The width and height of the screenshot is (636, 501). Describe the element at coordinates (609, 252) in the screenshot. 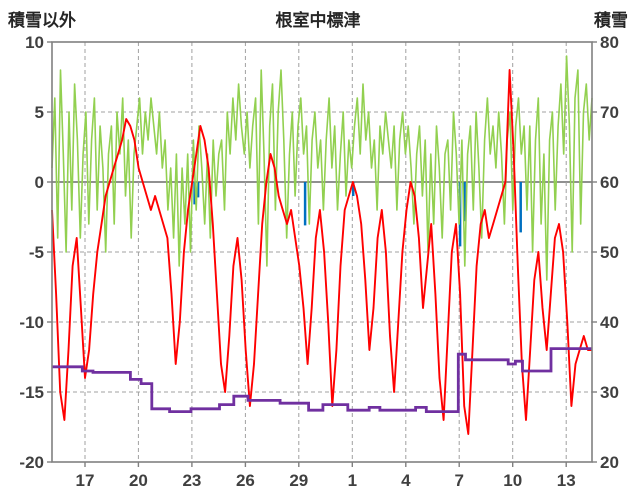

I see `y-right-tick-label: 50` at that location.